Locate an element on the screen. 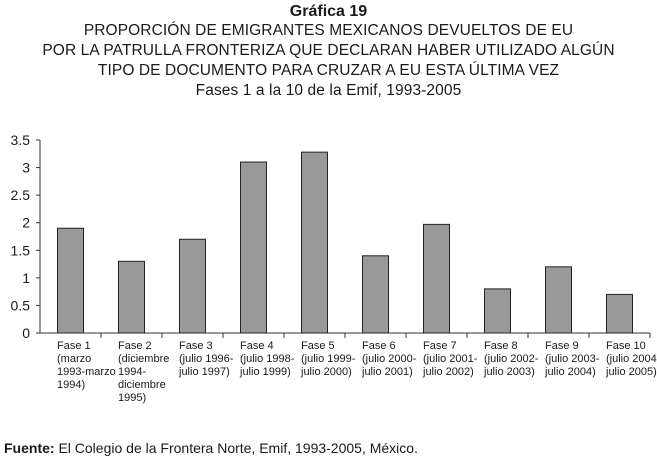  x-tick-label-line: 1994- is located at coordinates (132, 372).